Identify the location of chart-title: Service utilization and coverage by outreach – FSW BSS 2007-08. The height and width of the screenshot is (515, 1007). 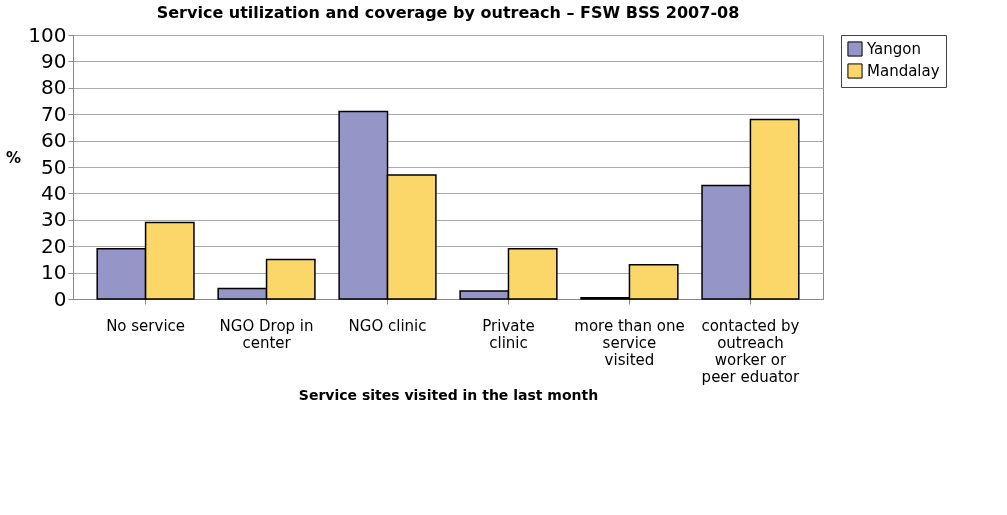
(448, 12).